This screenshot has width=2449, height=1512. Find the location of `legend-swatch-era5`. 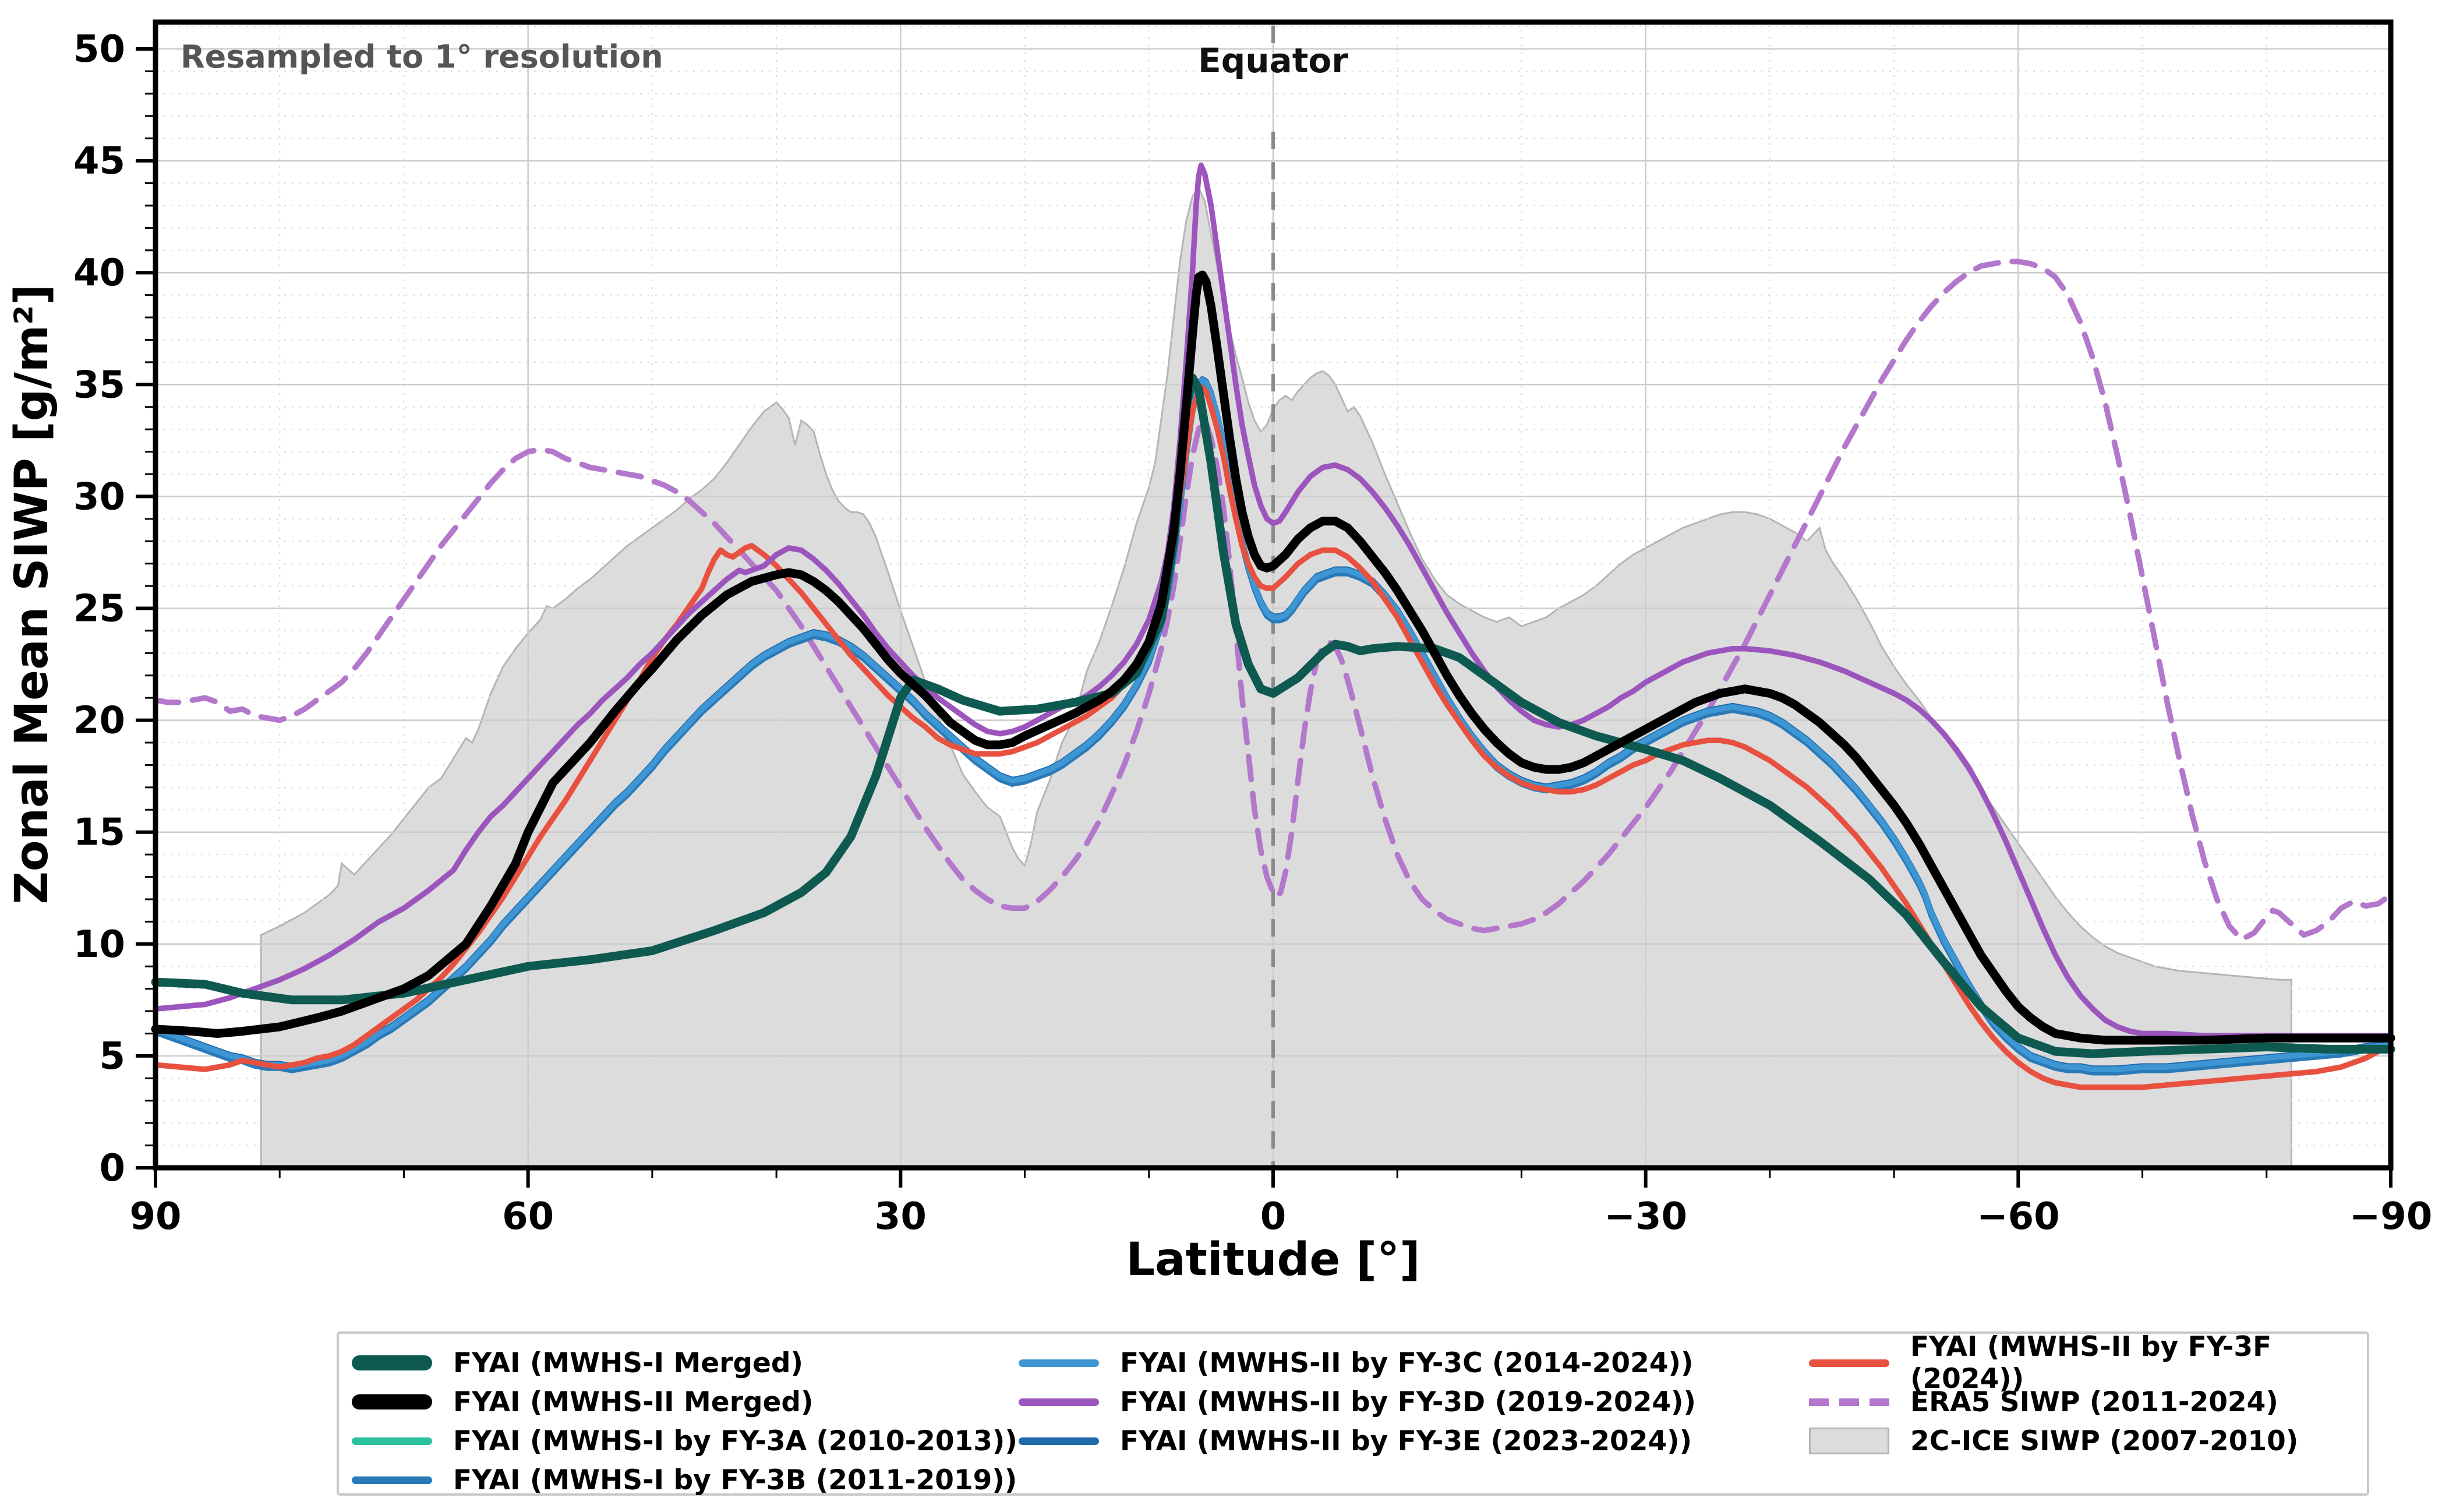

legend-swatch-era5 is located at coordinates (1849, 1402).